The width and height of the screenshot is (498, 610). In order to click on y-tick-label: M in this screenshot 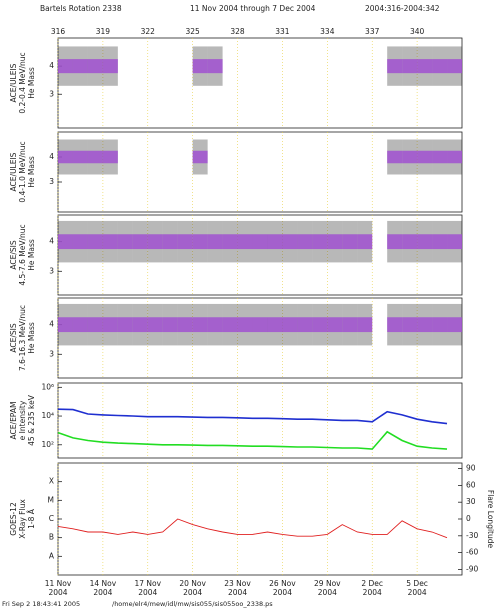, I will do `click(51, 499)`.